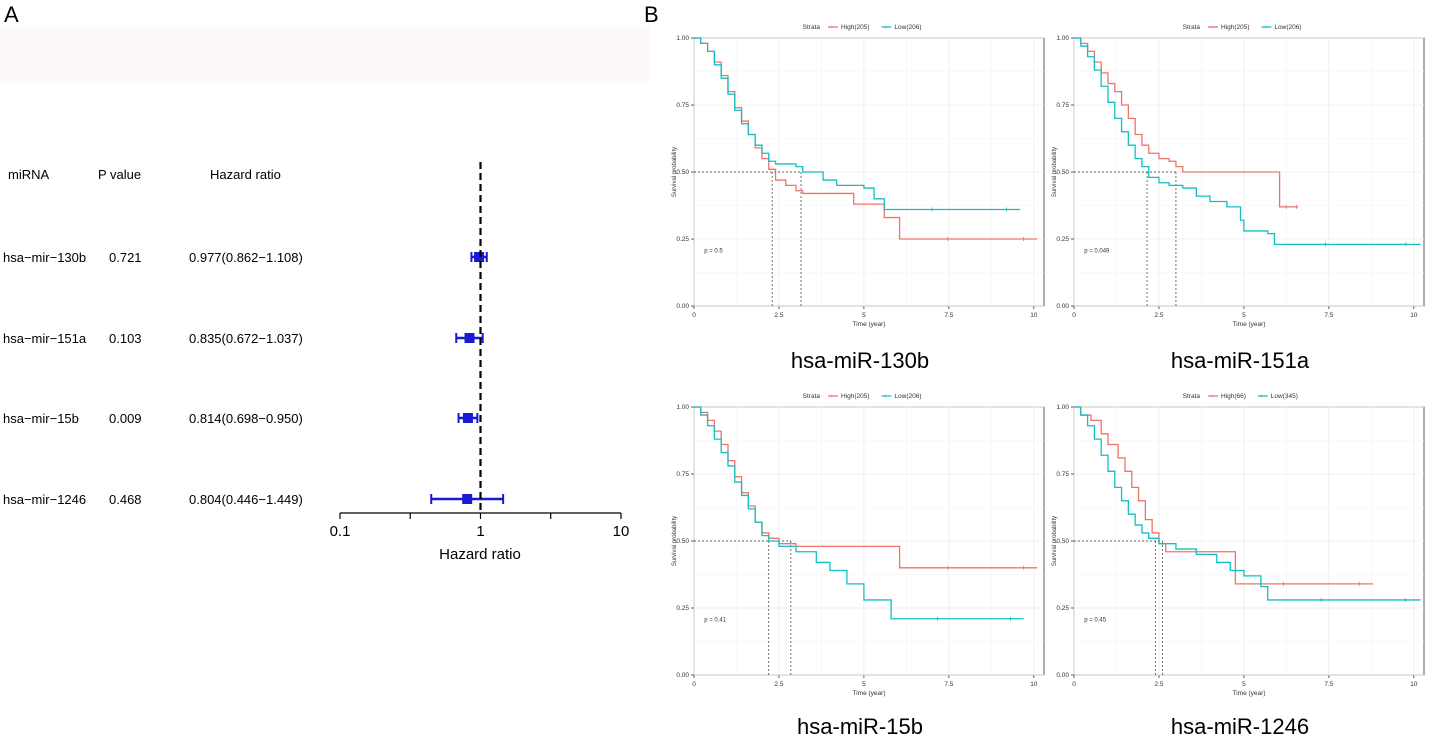  I want to click on km-mir-151a-xtick-label-3: 7.5, so click(1328, 315).